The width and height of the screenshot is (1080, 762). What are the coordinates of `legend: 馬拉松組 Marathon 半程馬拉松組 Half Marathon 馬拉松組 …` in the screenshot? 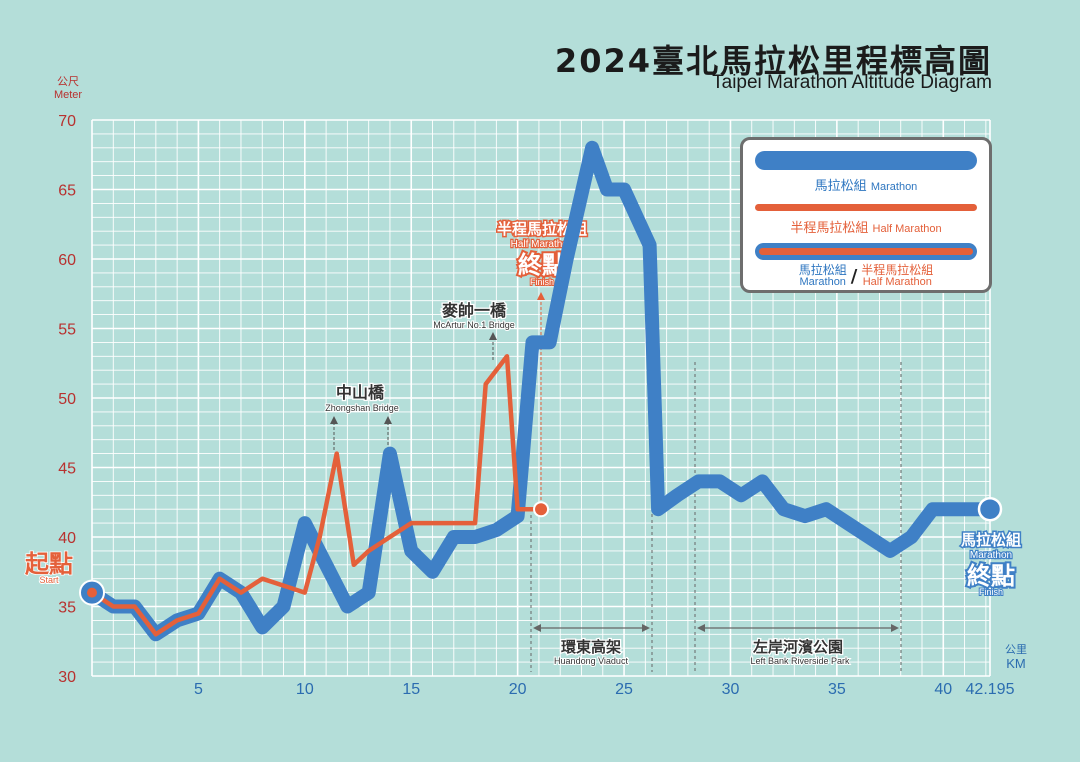 It's located at (866, 215).